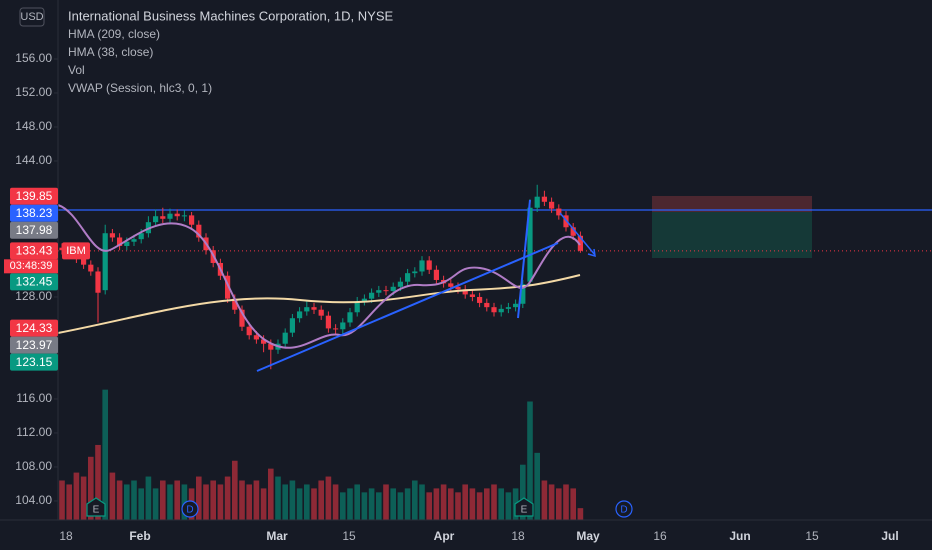  I want to click on x-tick-label: Jul, so click(889, 536).